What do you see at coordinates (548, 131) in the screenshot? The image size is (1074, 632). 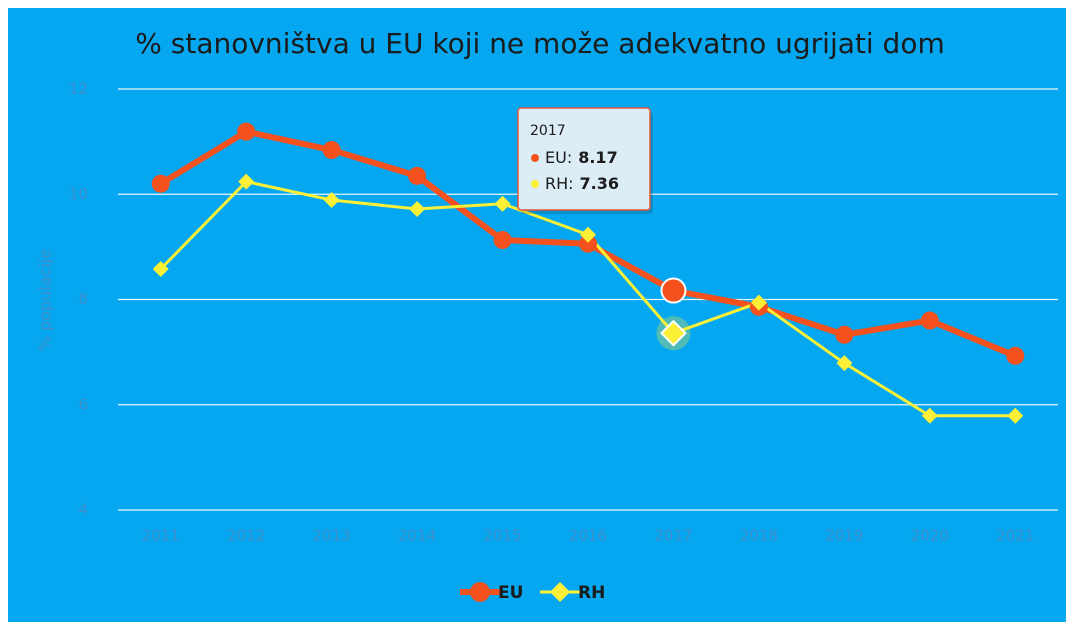 I see `tooltip-title: 2017` at bounding box center [548, 131].